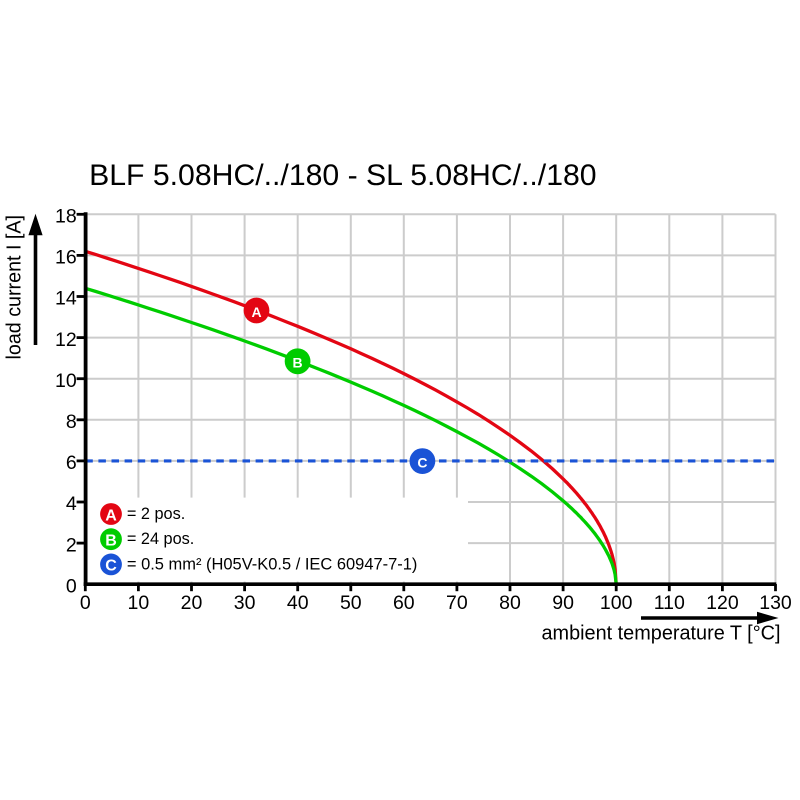  What do you see at coordinates (404, 603) in the screenshot?
I see `svg-text: 60` at bounding box center [404, 603].